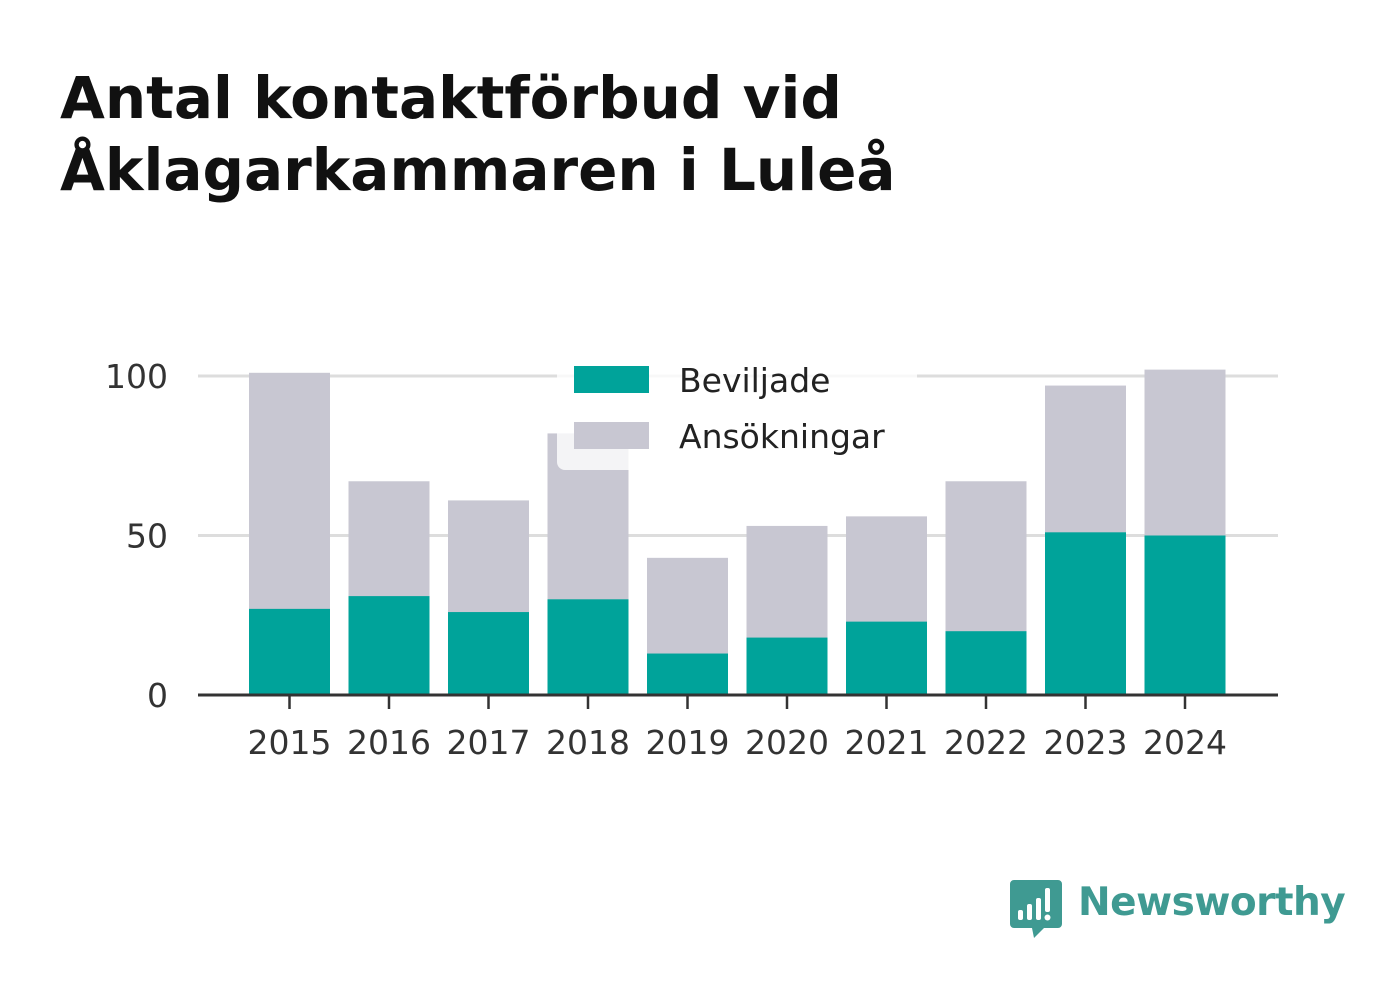  I want to click on bar-beviljade-2023, so click(1085, 613).